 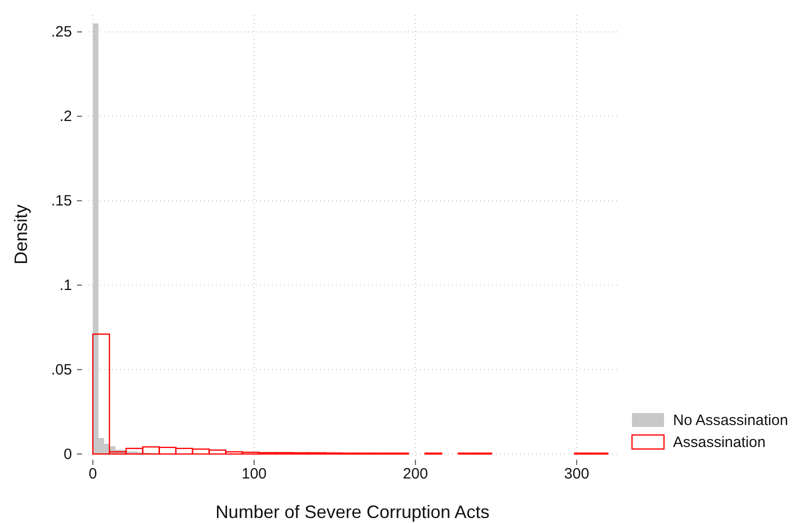 What do you see at coordinates (68, 454) in the screenshot?
I see `y-tick-label: 0` at bounding box center [68, 454].